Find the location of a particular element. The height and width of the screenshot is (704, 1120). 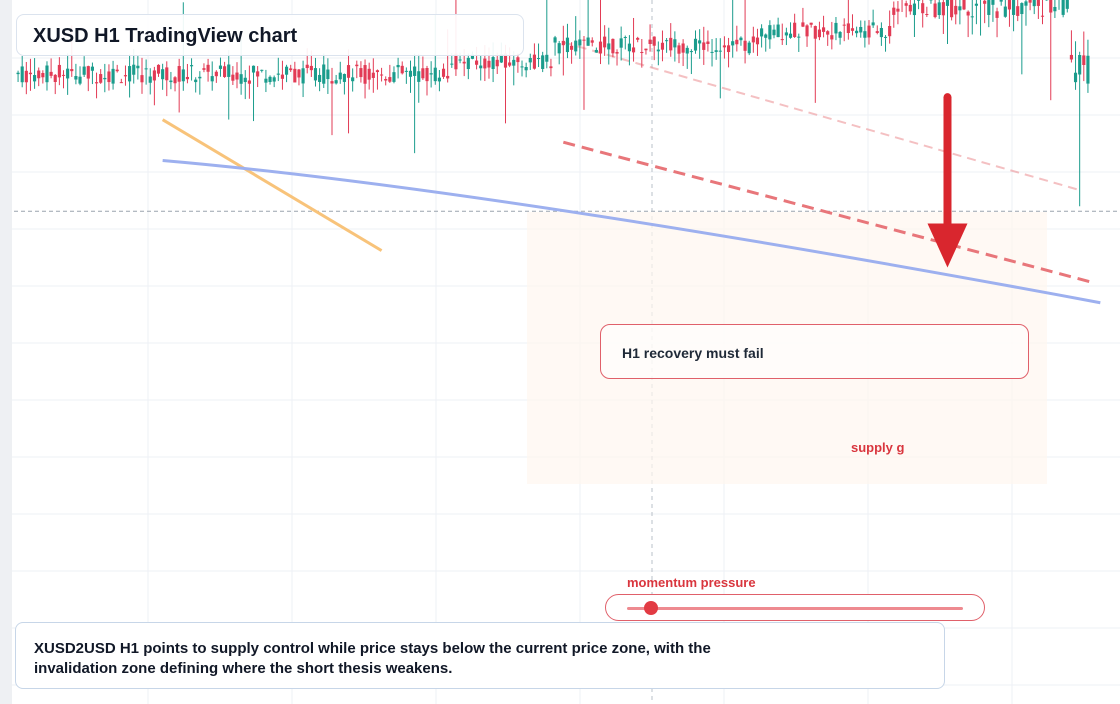

trend-line is located at coordinates (821, 116).